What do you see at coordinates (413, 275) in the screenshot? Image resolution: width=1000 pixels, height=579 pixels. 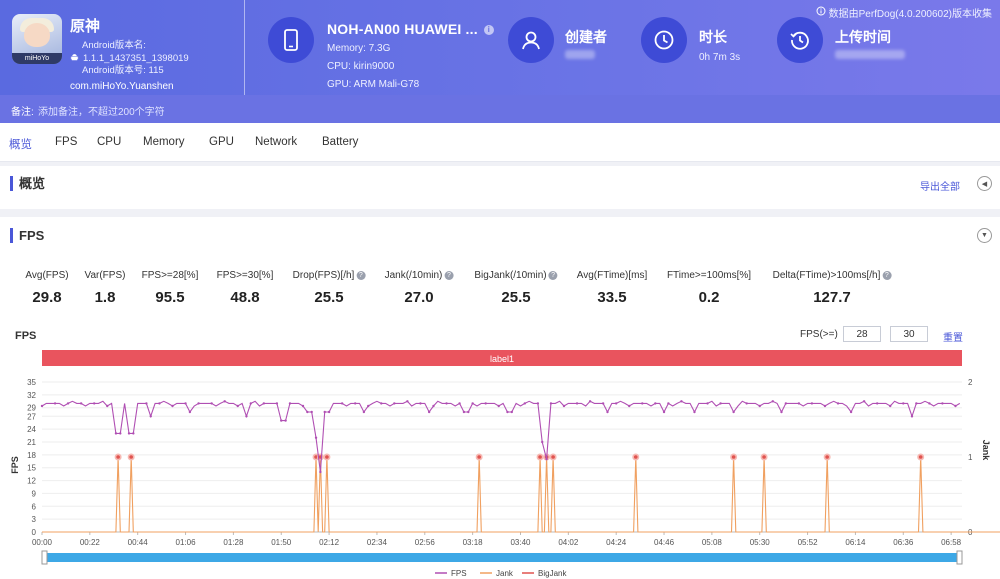 I see `stat-label-text: Jank(/10min)` at bounding box center [413, 275].